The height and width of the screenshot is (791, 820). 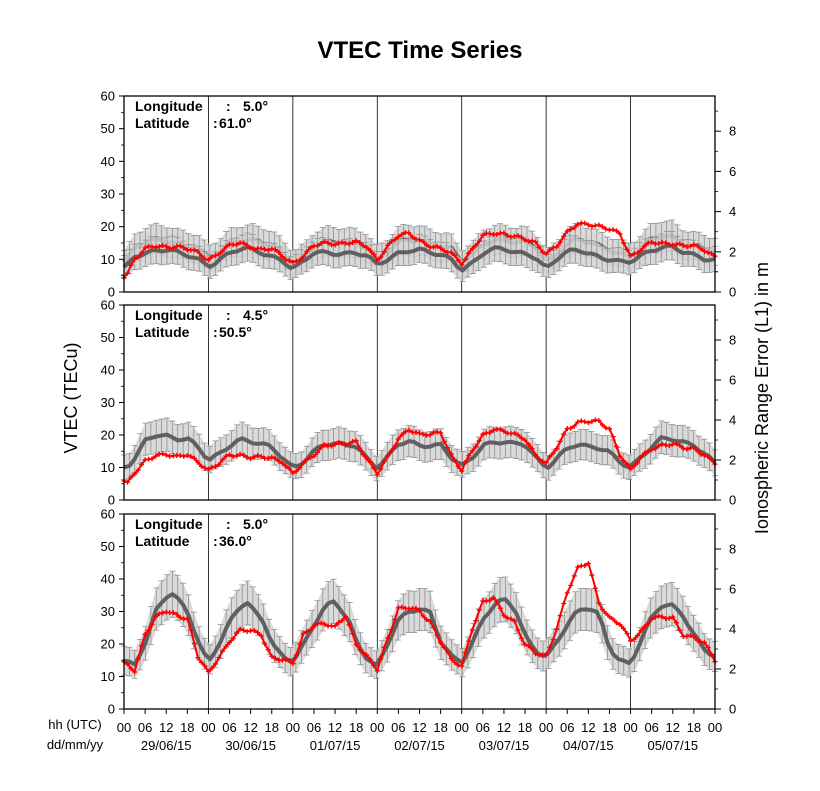 What do you see at coordinates (250, 745) in the screenshot?
I see `x-date-label: 30/06/15` at bounding box center [250, 745].